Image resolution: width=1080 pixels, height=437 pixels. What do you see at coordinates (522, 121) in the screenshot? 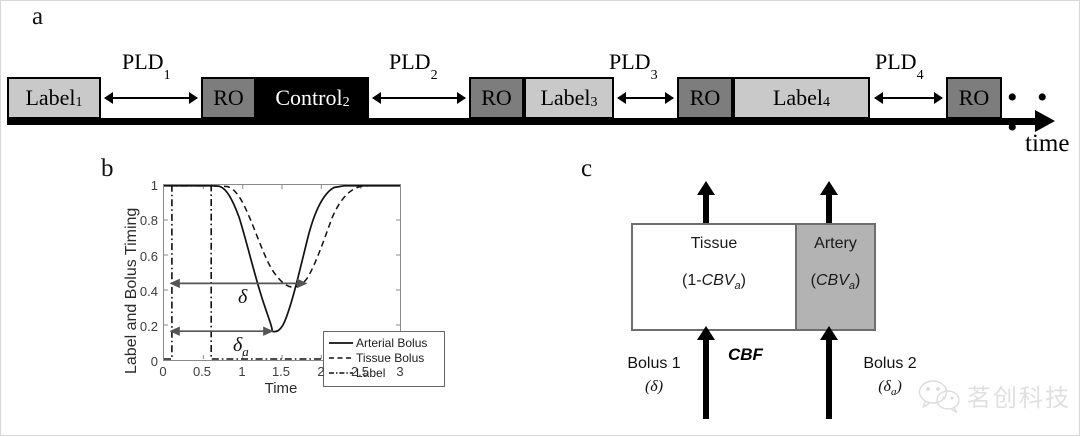
I see `time-axis-line` at bounding box center [522, 121].